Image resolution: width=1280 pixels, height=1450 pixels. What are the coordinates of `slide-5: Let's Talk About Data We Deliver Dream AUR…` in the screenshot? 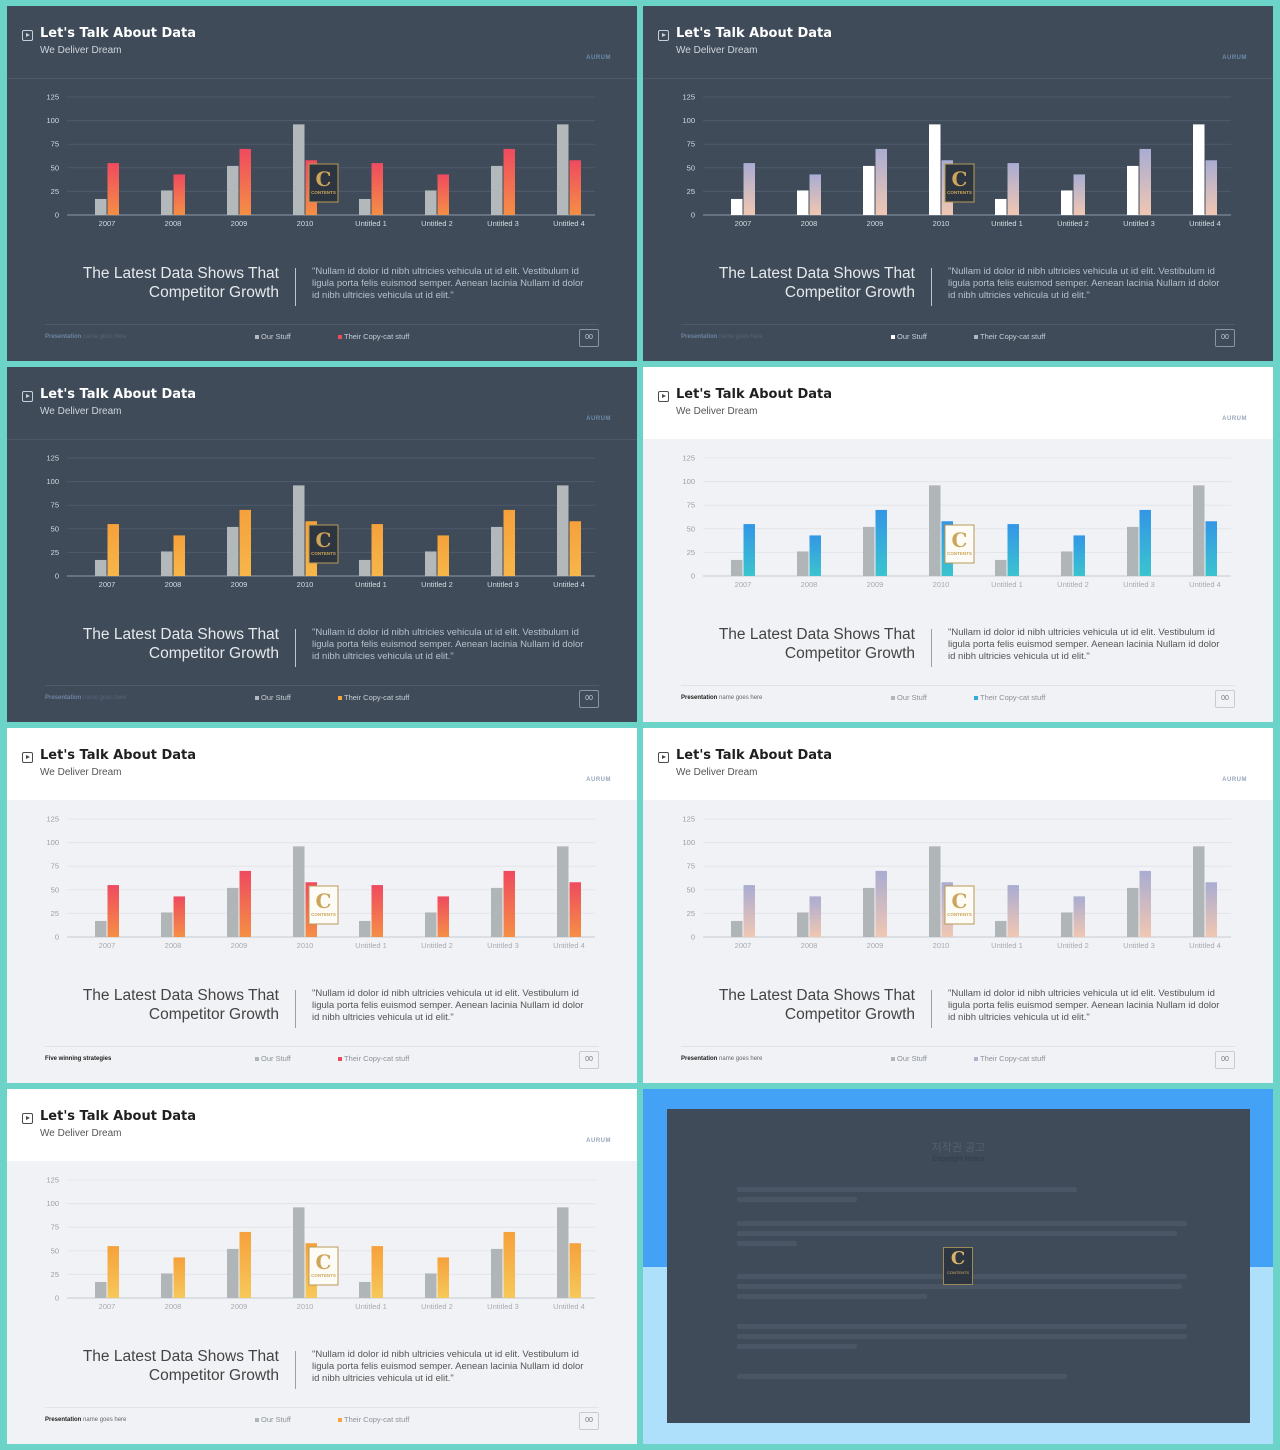 It's located at (322, 905).